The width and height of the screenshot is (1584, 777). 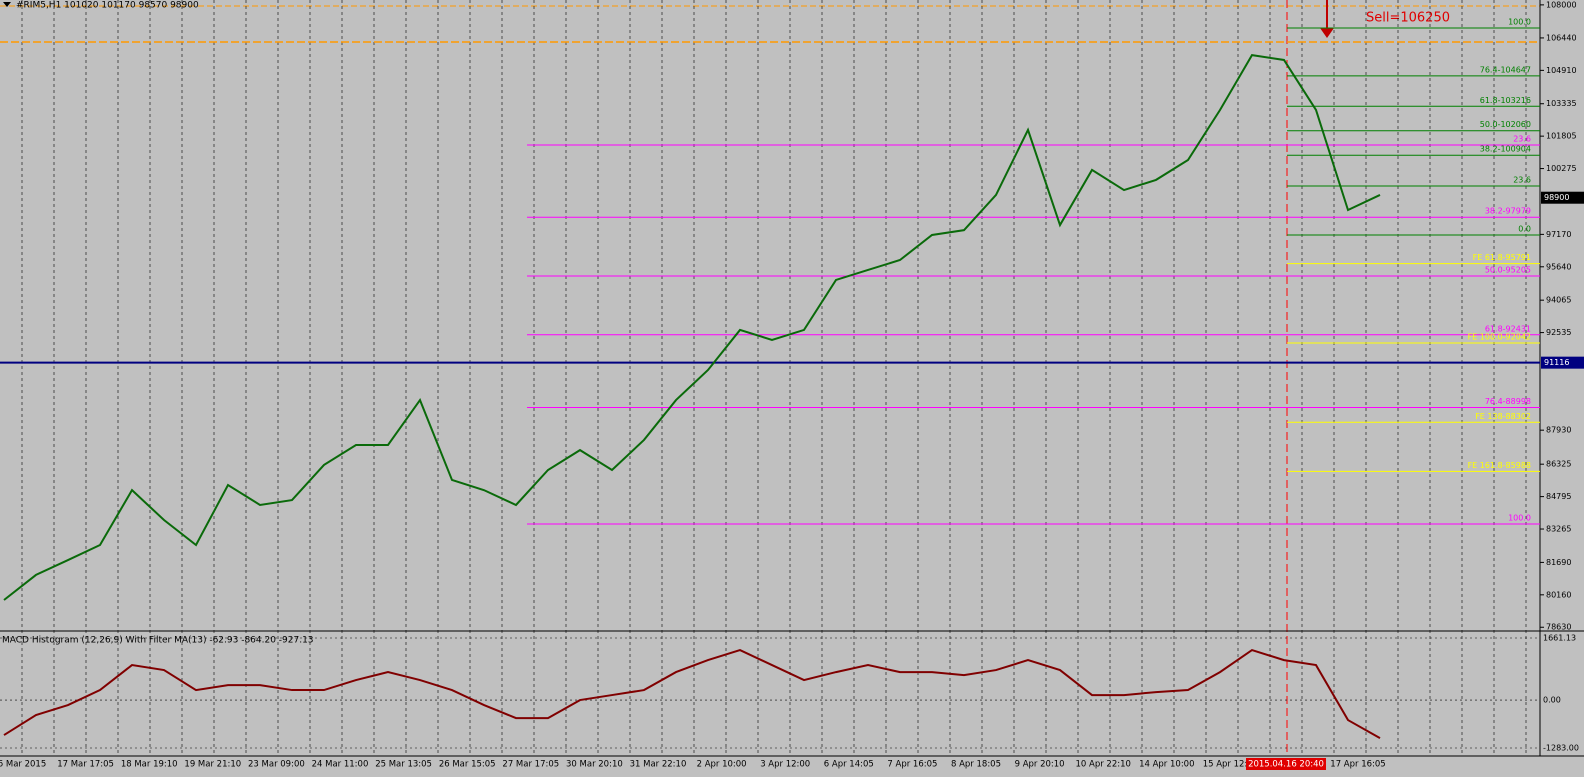 What do you see at coordinates (1357, 765) in the screenshot?
I see `x-tick-label: 17 Apr 16:05` at bounding box center [1357, 765].